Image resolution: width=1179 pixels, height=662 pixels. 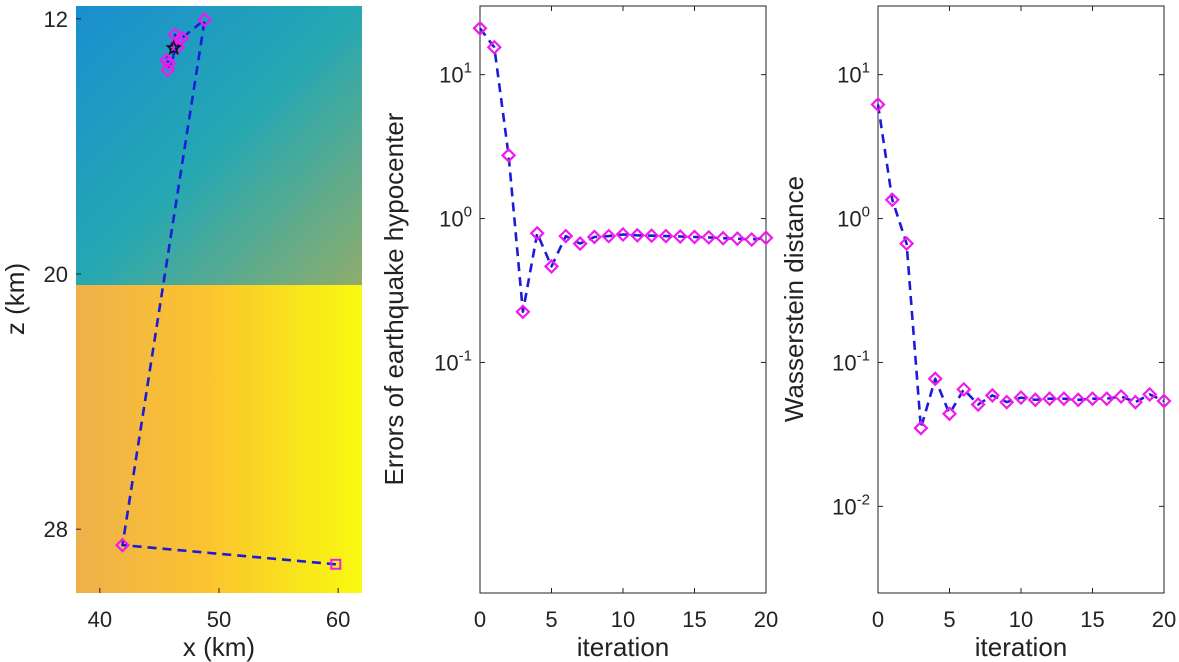 What do you see at coordinates (1164, 619) in the screenshot?
I see `right-x-tick-label: 20` at bounding box center [1164, 619].